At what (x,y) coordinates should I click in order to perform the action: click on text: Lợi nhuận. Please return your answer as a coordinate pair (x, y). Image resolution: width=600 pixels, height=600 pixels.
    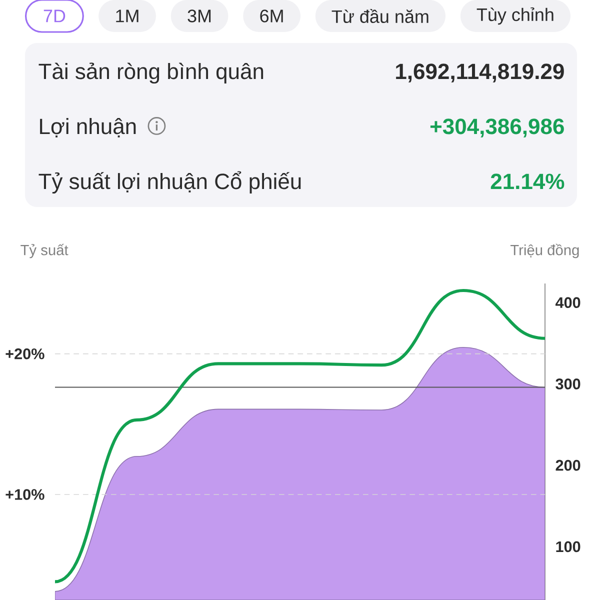
    Looking at the image, I should click on (88, 128).